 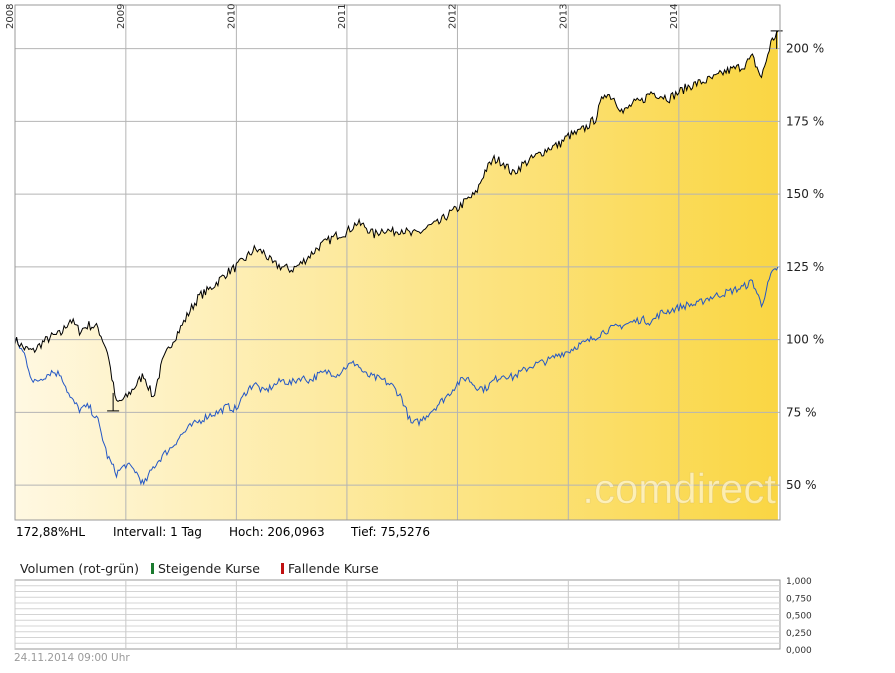 What do you see at coordinates (805, 194) in the screenshot?
I see `y-tick-label: 150 %` at bounding box center [805, 194].